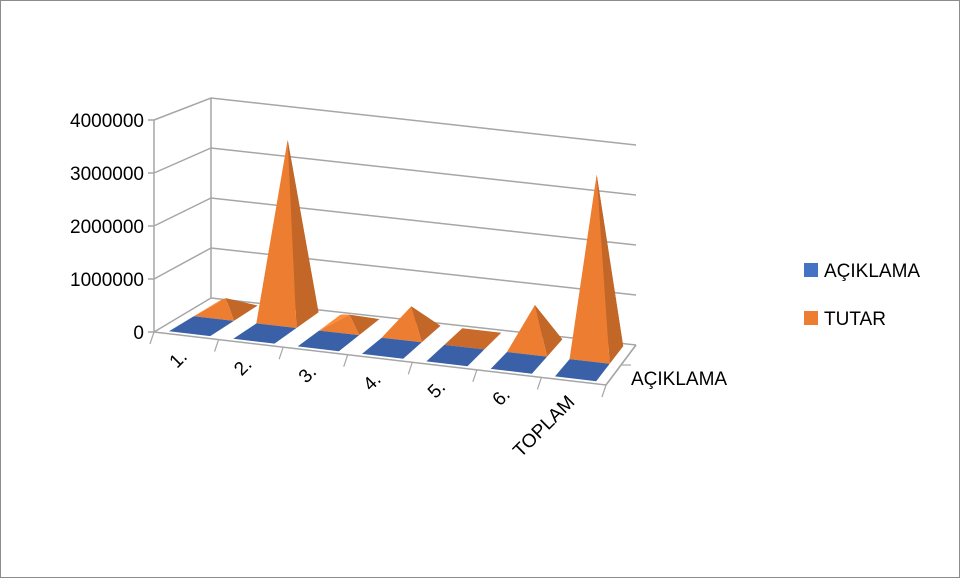  Describe the element at coordinates (519, 363) in the screenshot. I see `pyramid-AÇIKLAMA-5` at that location.